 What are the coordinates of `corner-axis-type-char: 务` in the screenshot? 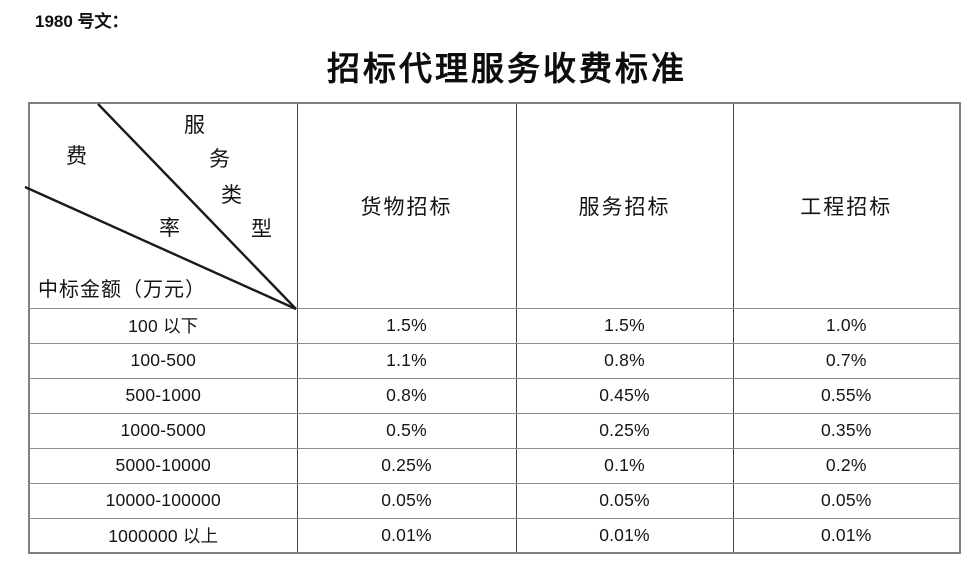 It's located at (219, 159).